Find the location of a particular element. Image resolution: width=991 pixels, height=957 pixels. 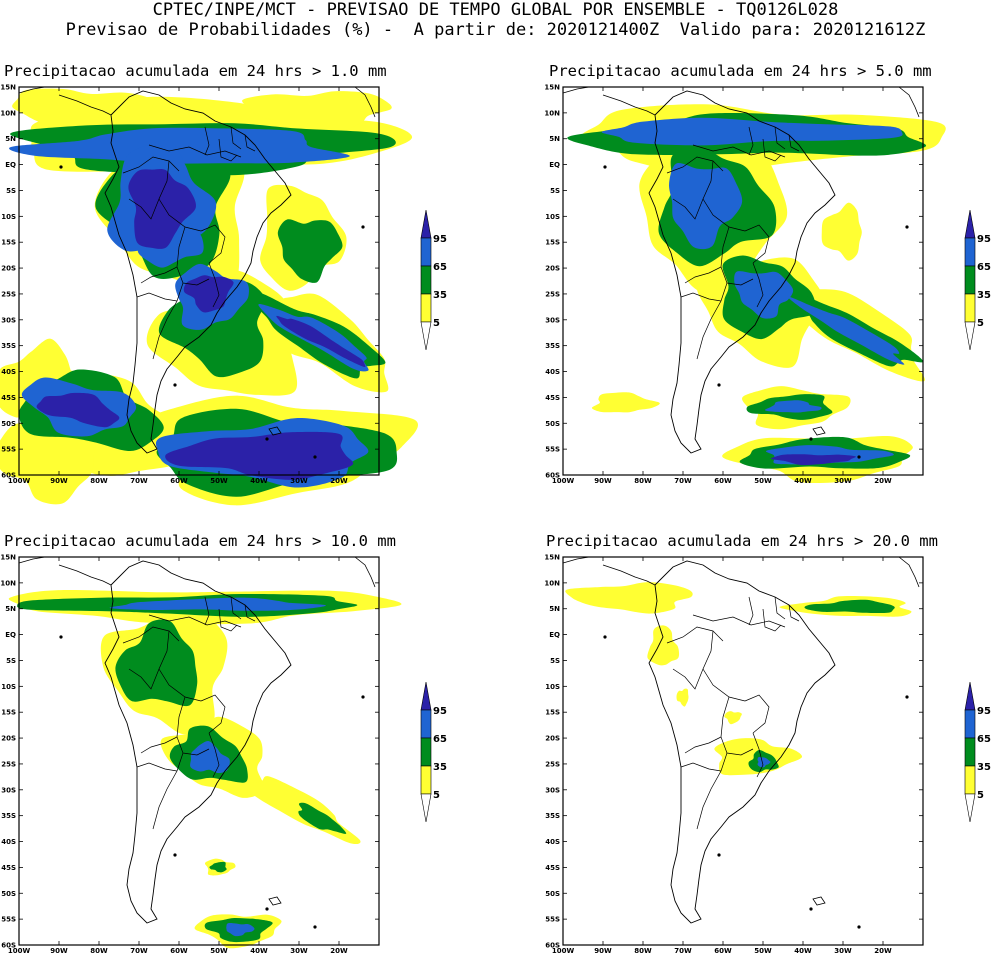

panel-3-coastline is located at coordinates (197, 742).